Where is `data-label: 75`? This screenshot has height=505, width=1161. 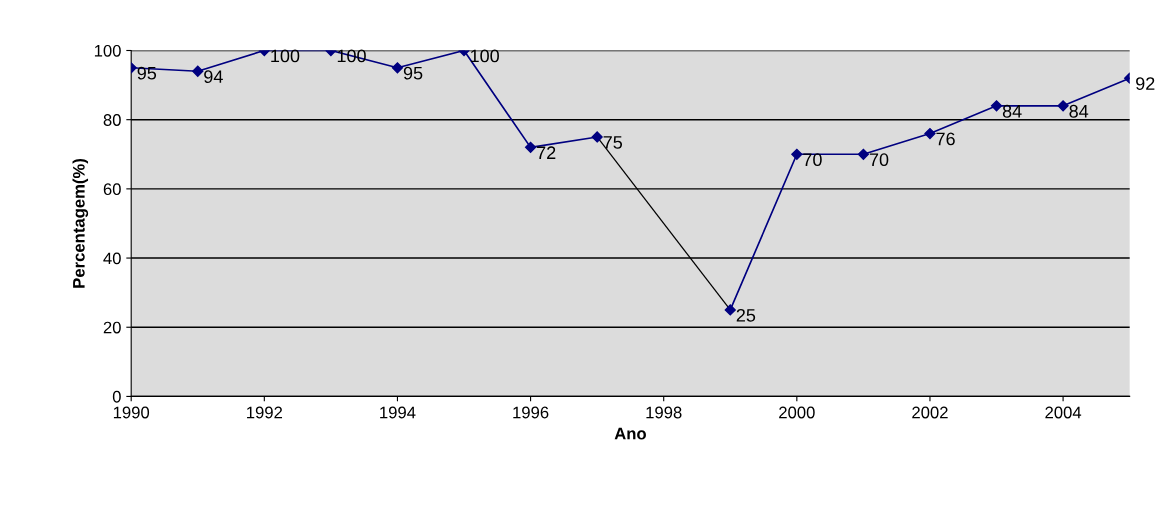 data-label: 75 is located at coordinates (613, 142).